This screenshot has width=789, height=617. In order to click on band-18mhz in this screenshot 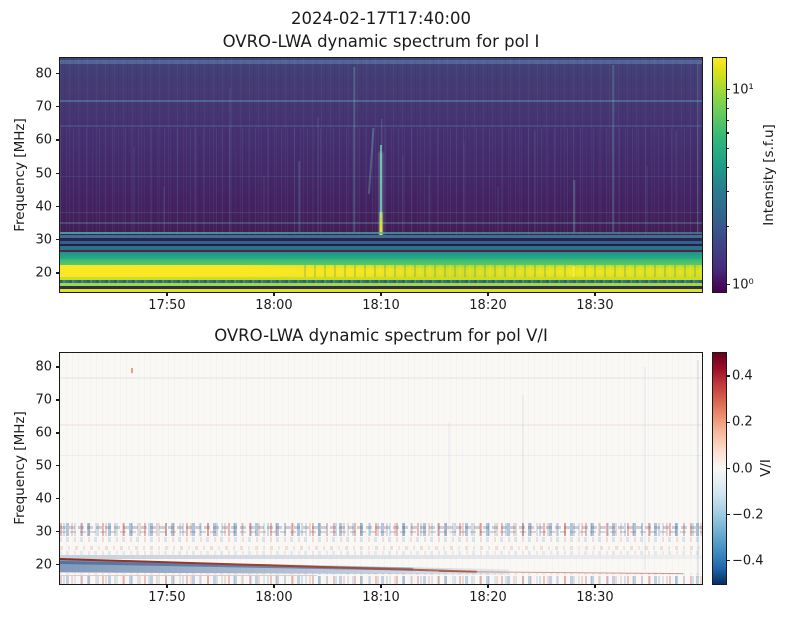, I will do `click(381, 279)`.